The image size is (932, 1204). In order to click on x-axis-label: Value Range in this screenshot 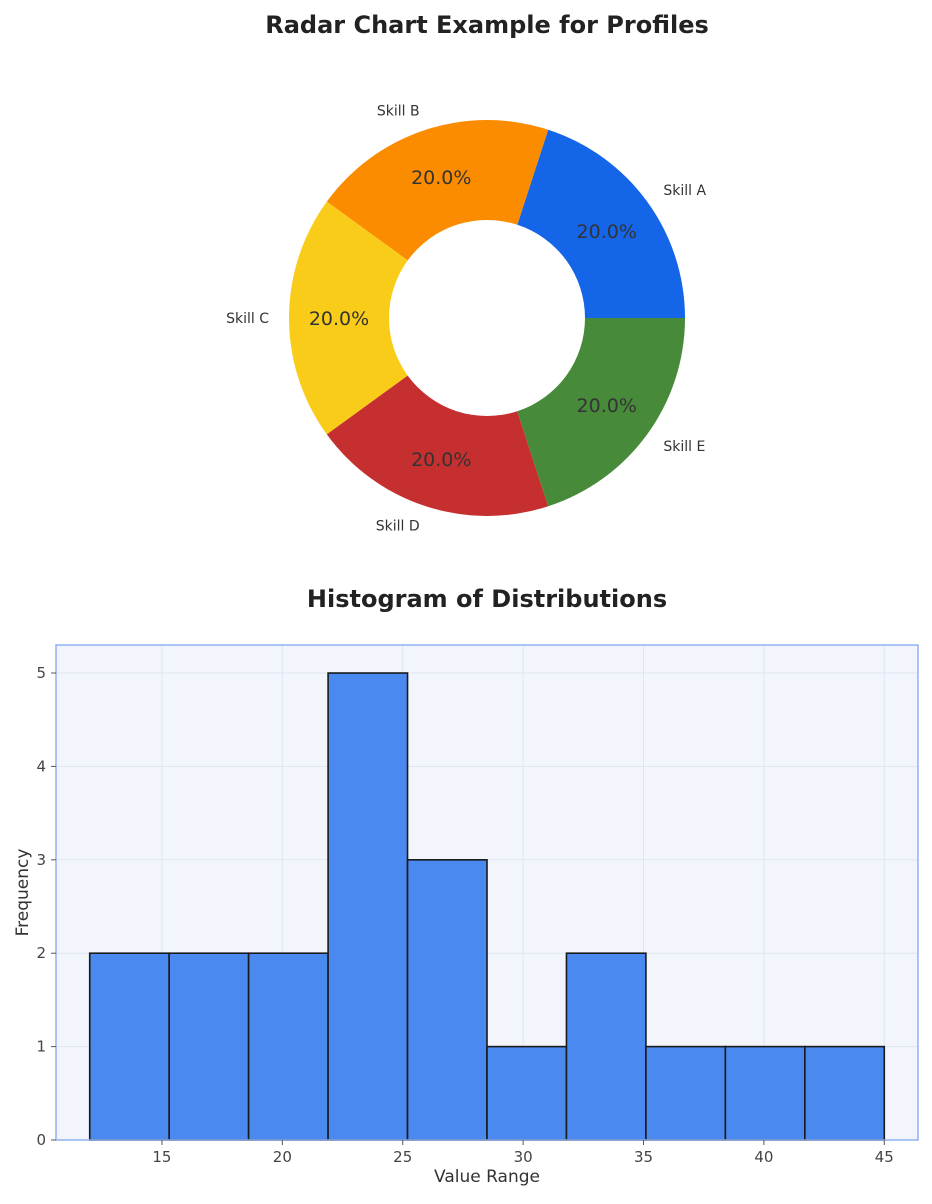, I will do `click(487, 1177)`.